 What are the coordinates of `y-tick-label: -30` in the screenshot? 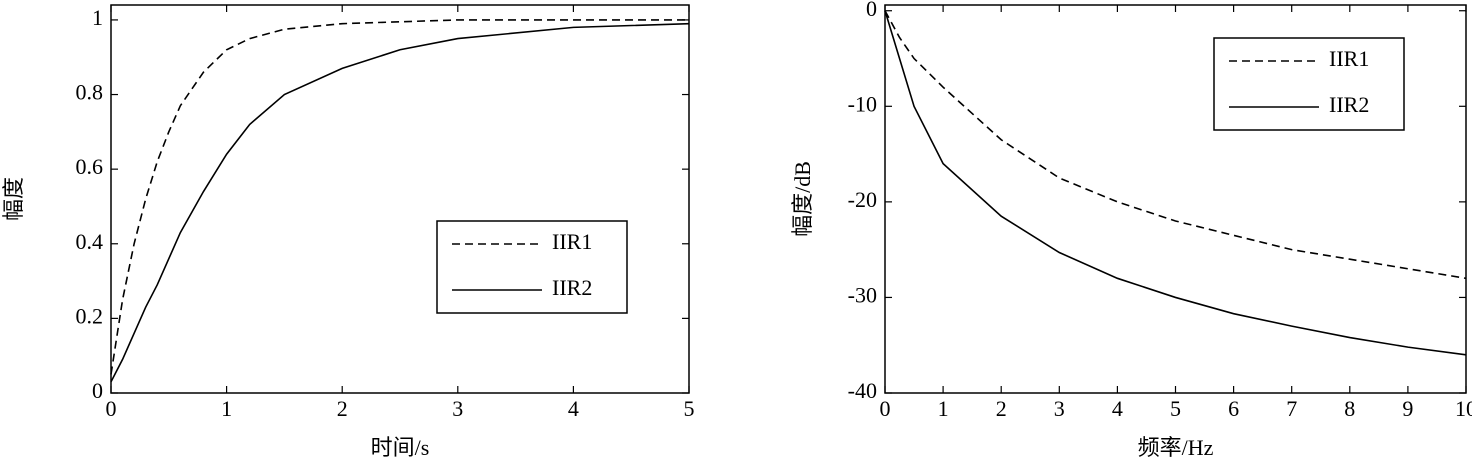 It's located at (862, 294).